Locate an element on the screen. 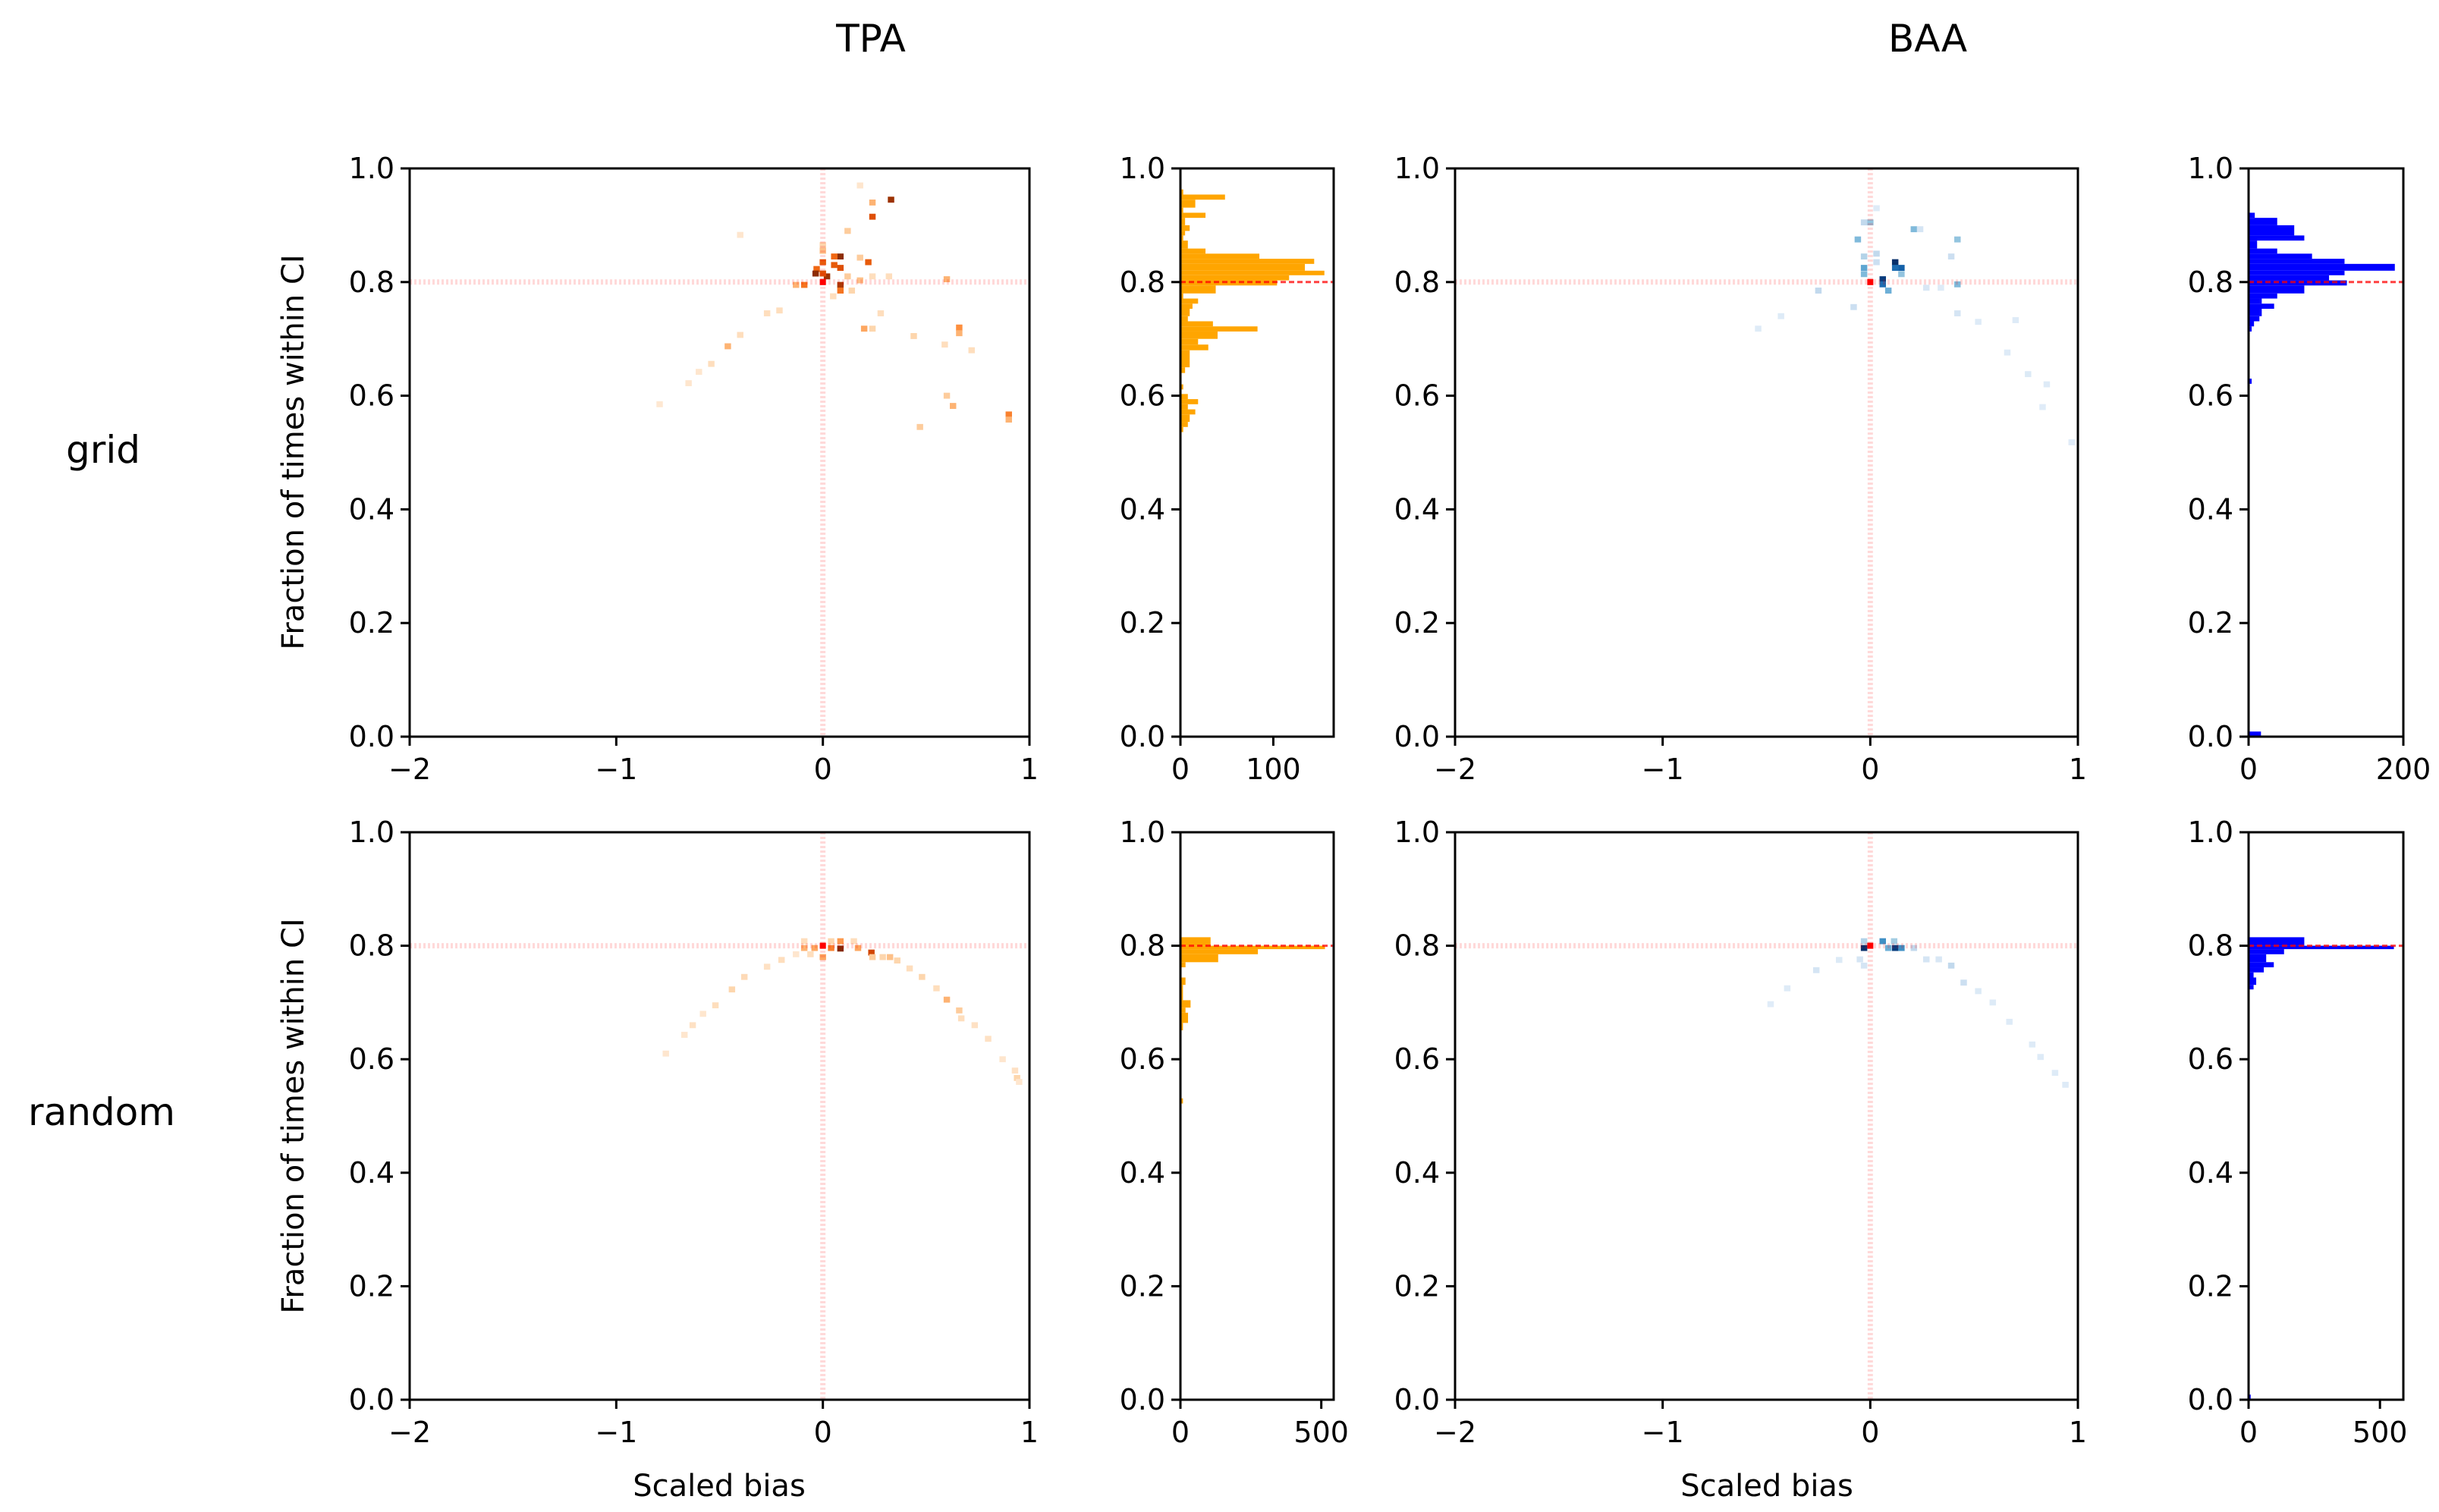 The image size is (2439, 1512). x-tick-label: 100 is located at coordinates (1273, 769).